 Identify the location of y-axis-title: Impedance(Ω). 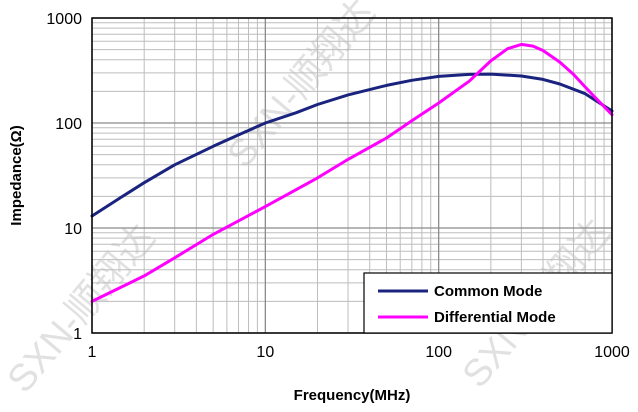
(16, 175).